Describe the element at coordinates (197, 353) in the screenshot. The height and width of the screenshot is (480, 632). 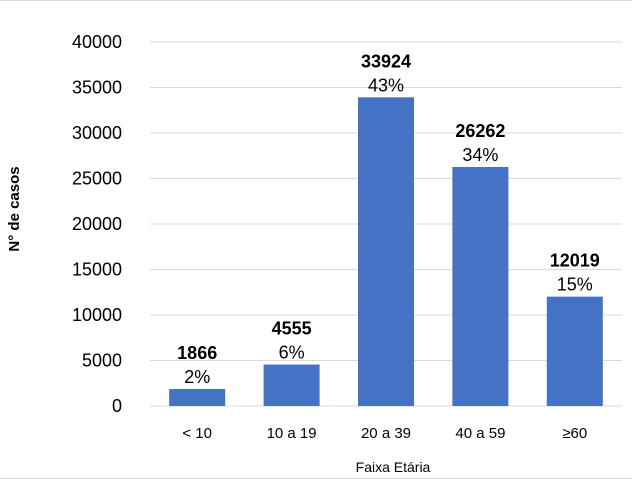
I see `value-label: 1866` at that location.